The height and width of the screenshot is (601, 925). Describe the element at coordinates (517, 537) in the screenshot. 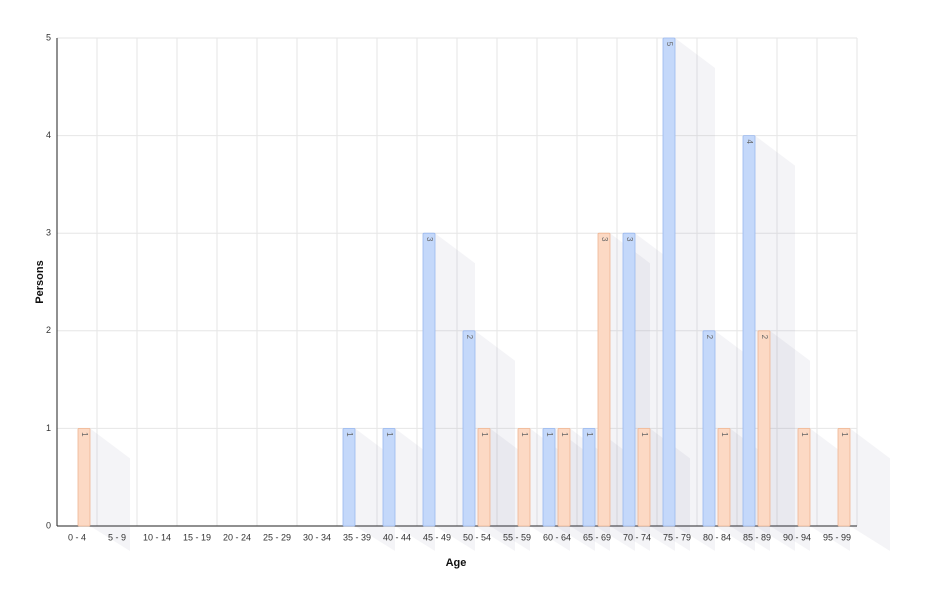

I see `x-tick-label: 55 - 59` at that location.